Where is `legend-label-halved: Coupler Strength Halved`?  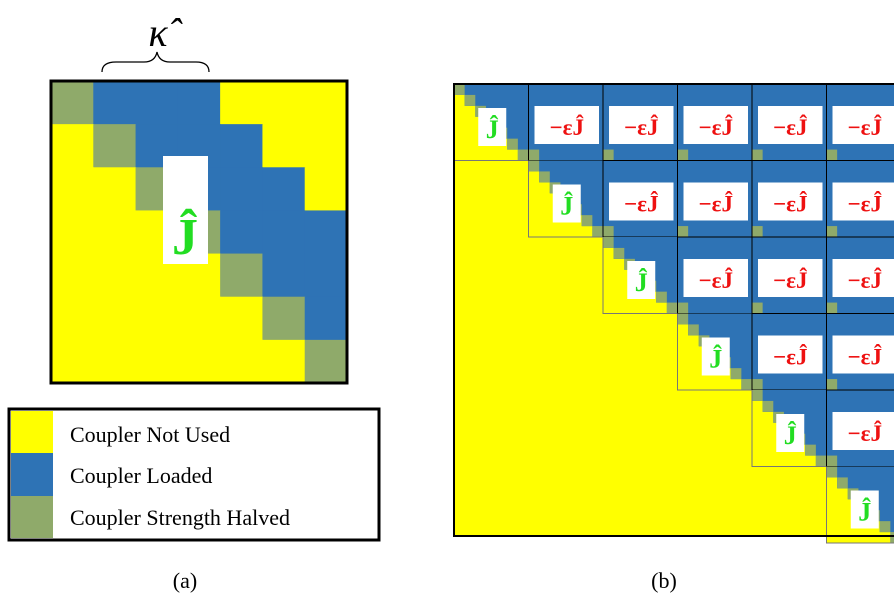 legend-label-halved: Coupler Strength Halved is located at coordinates (180, 517).